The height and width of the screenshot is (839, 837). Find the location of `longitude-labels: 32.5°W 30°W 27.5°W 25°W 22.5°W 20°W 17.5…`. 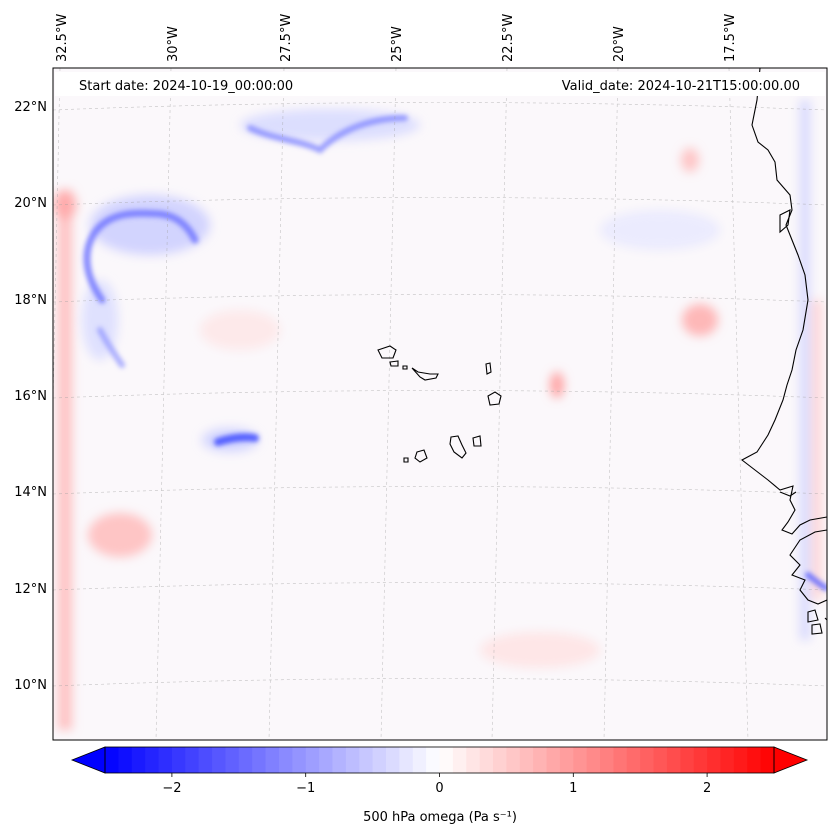

longitude-labels: 32.5°W 30°W 27.5°W 25°W 22.5°W 20°W 17.5… is located at coordinates (396, 38).